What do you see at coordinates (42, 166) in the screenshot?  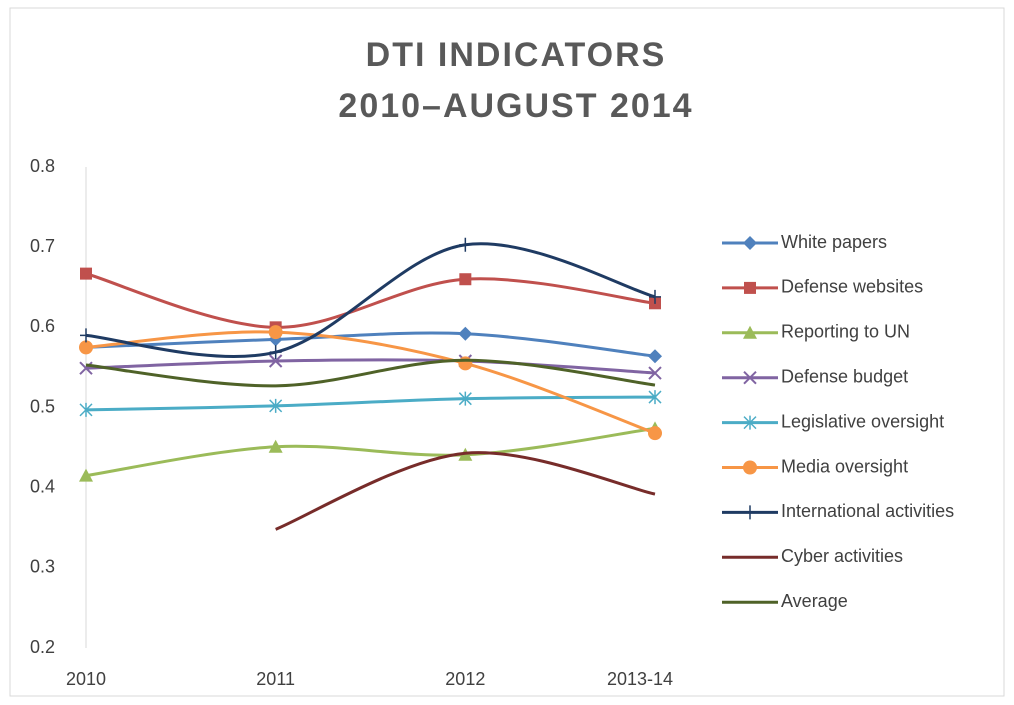 I see `y-tick-label: 0.8` at bounding box center [42, 166].